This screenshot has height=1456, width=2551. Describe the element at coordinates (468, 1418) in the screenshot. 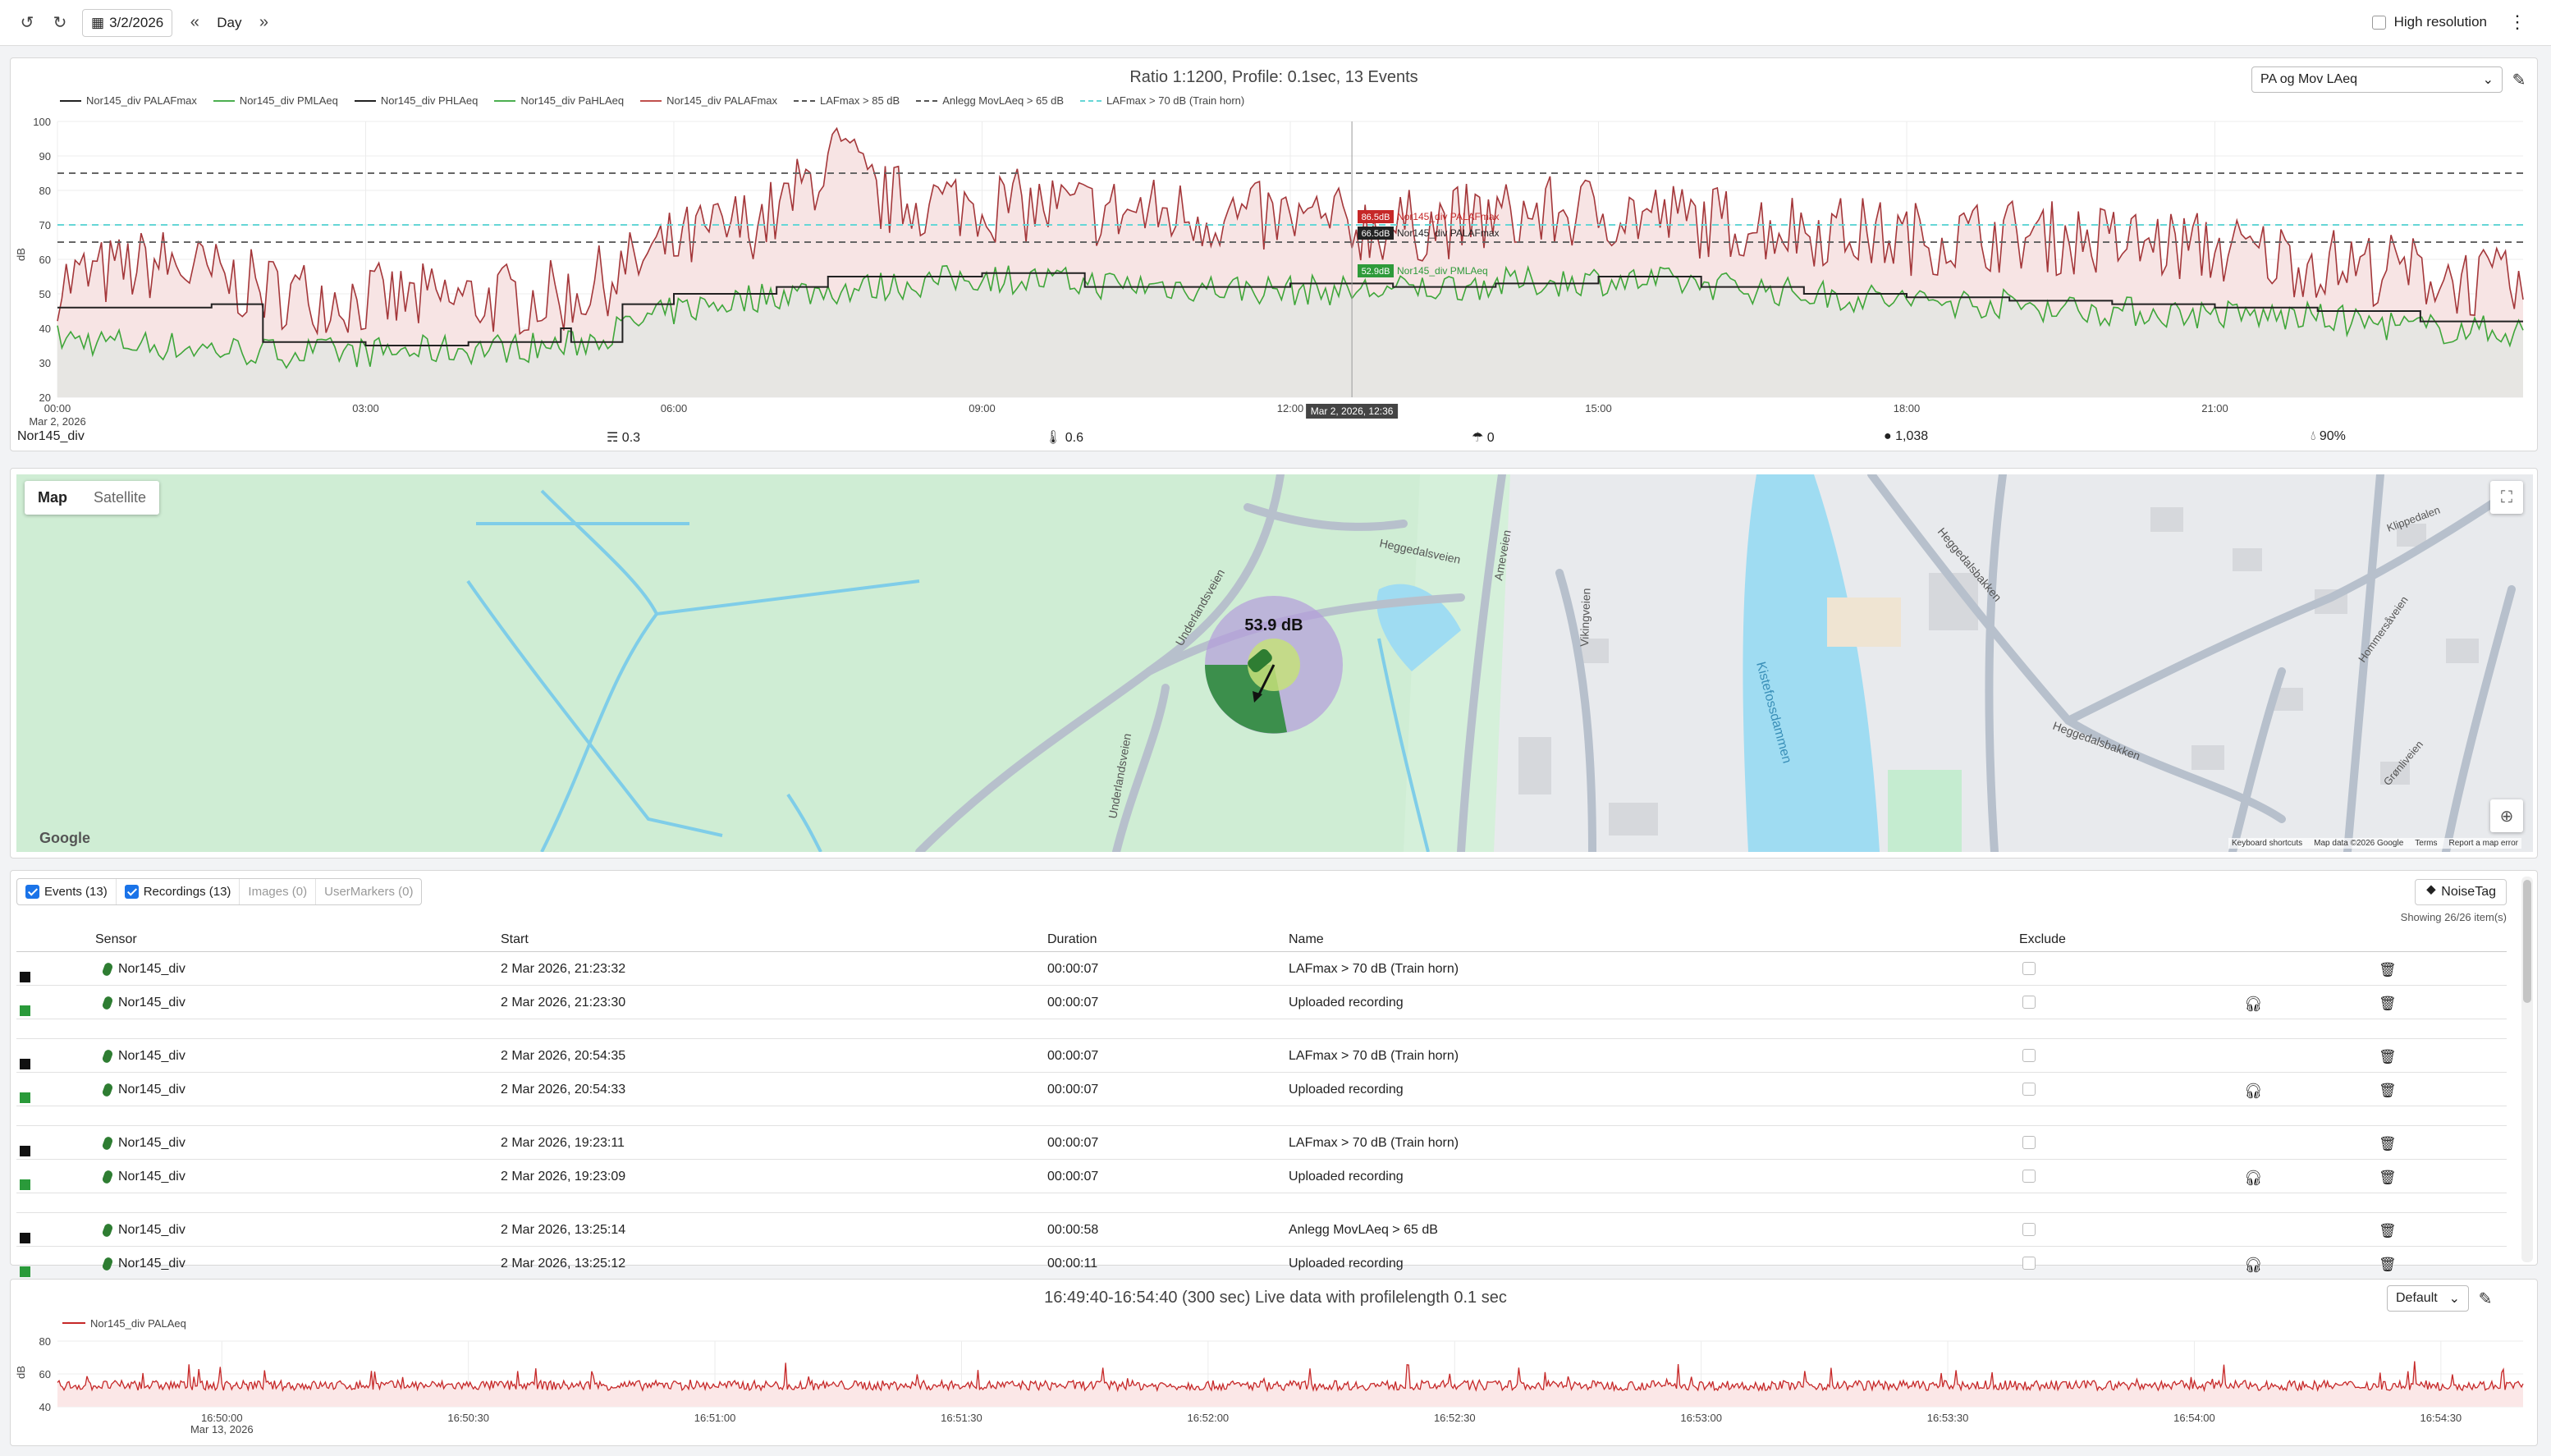

I see `x-tick-label: 16:50:30` at that location.